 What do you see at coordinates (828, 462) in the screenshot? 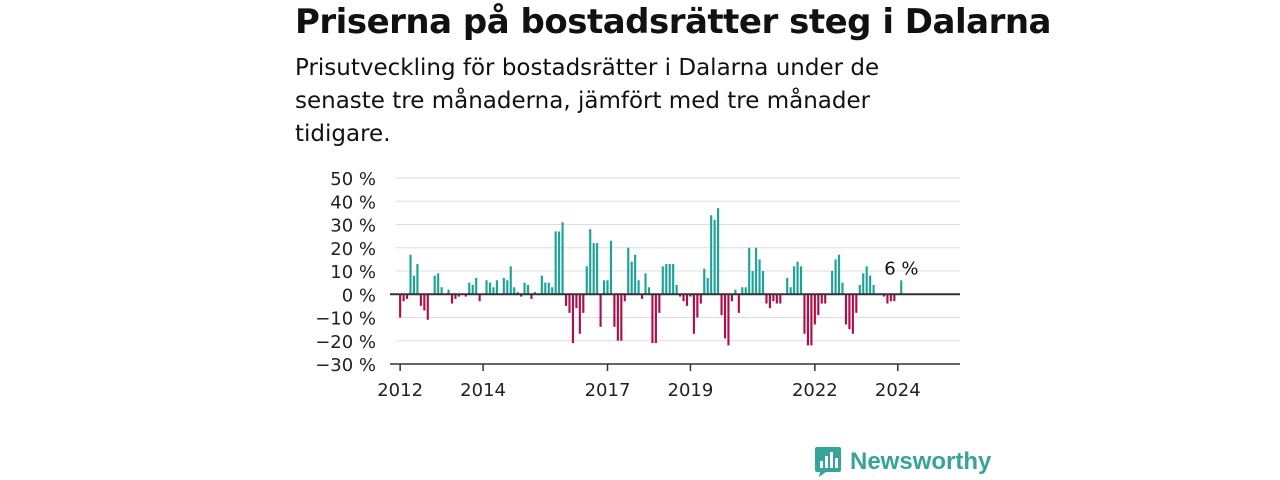
I see `newsworthy-logo-icon` at bounding box center [828, 462].